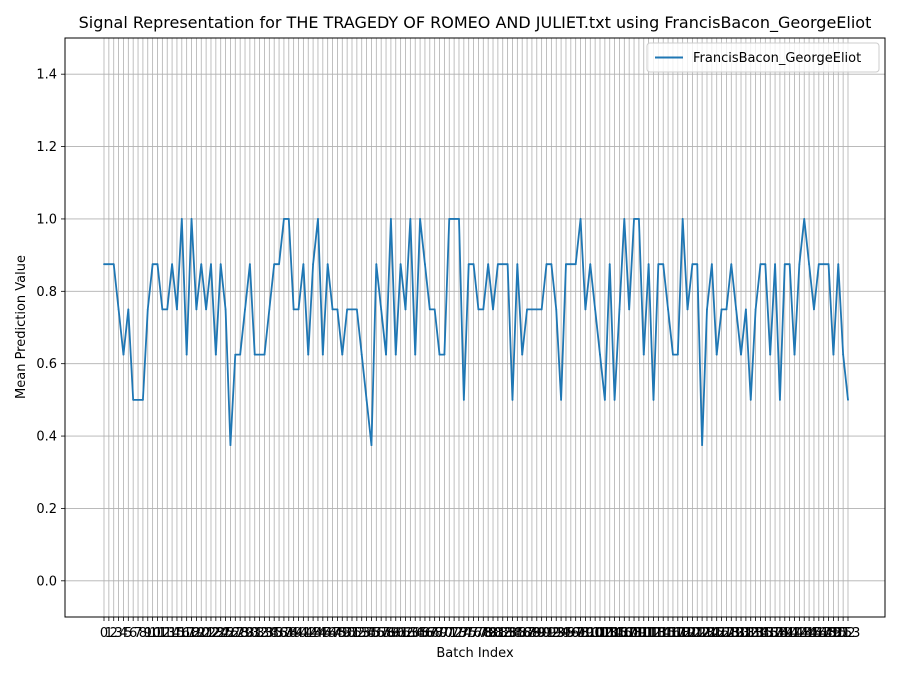  What do you see at coordinates (410, 633) in the screenshot?
I see `x-tick-label: 63` at bounding box center [410, 633].